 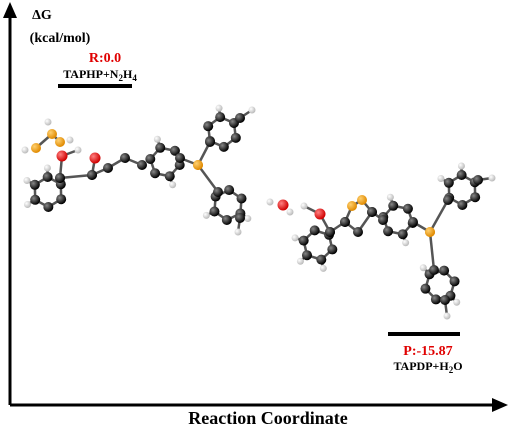 I want to click on species-part: O, so click(x=457, y=366).